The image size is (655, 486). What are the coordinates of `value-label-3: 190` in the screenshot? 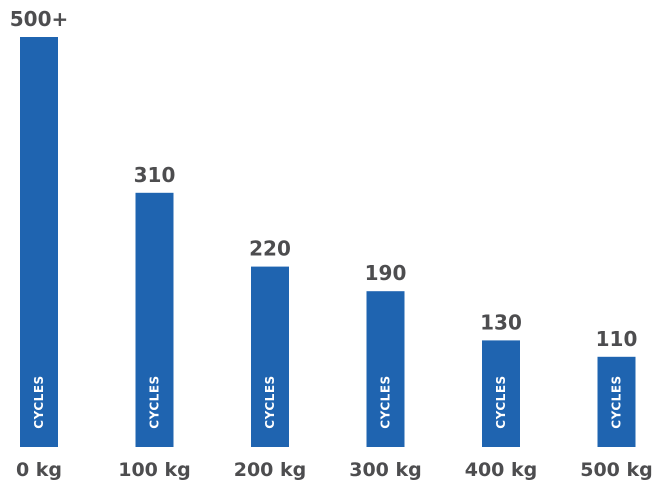 It's located at (386, 273).